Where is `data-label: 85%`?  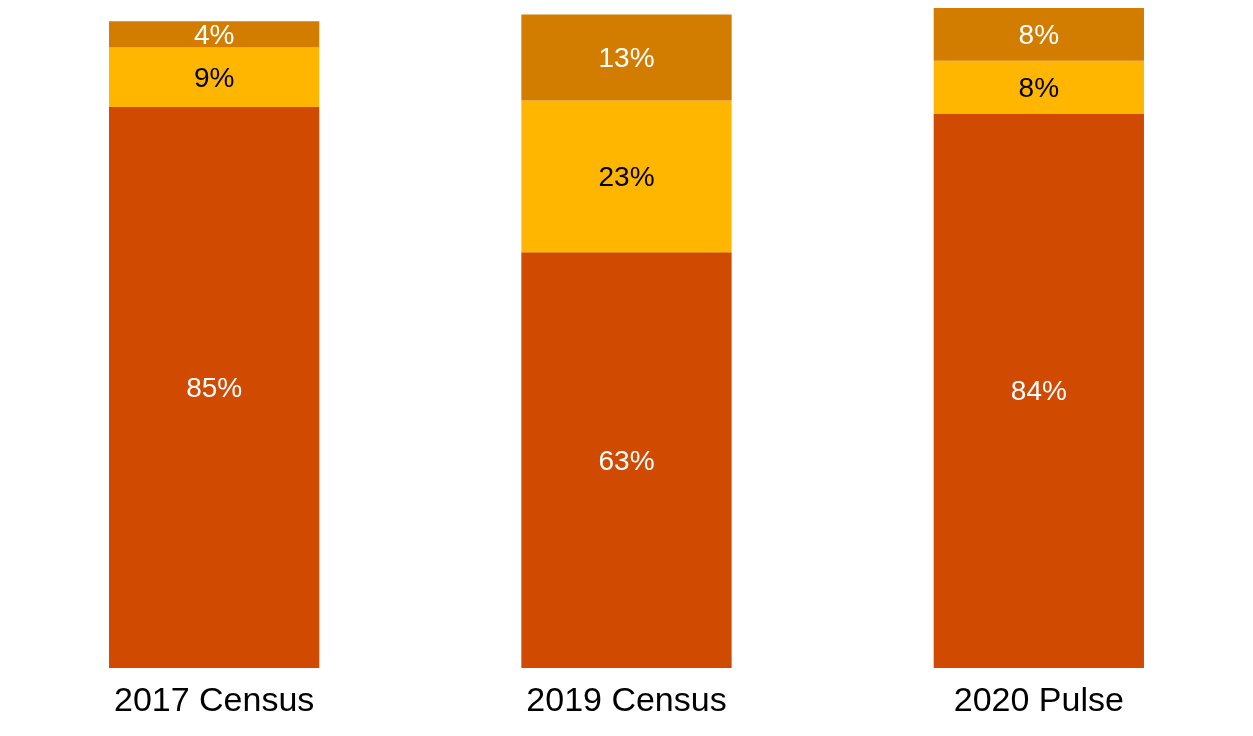 data-label: 85% is located at coordinates (214, 387).